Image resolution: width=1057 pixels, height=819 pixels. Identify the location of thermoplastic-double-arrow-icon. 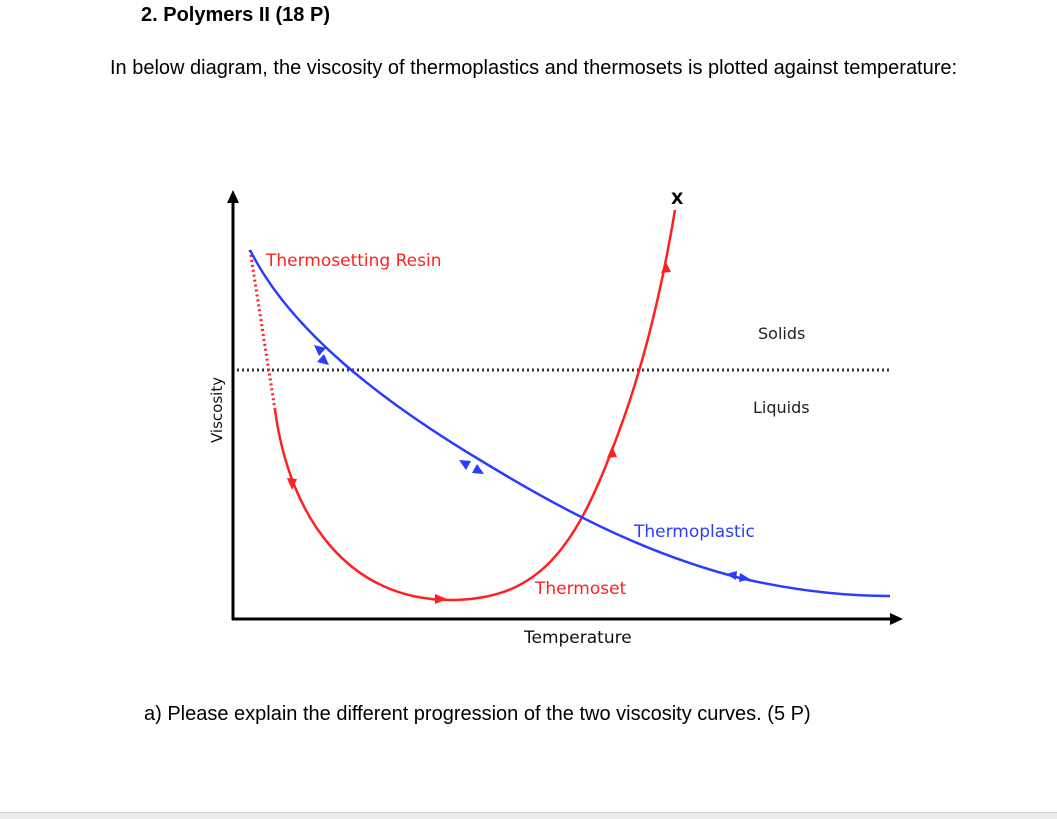
(532, 463).